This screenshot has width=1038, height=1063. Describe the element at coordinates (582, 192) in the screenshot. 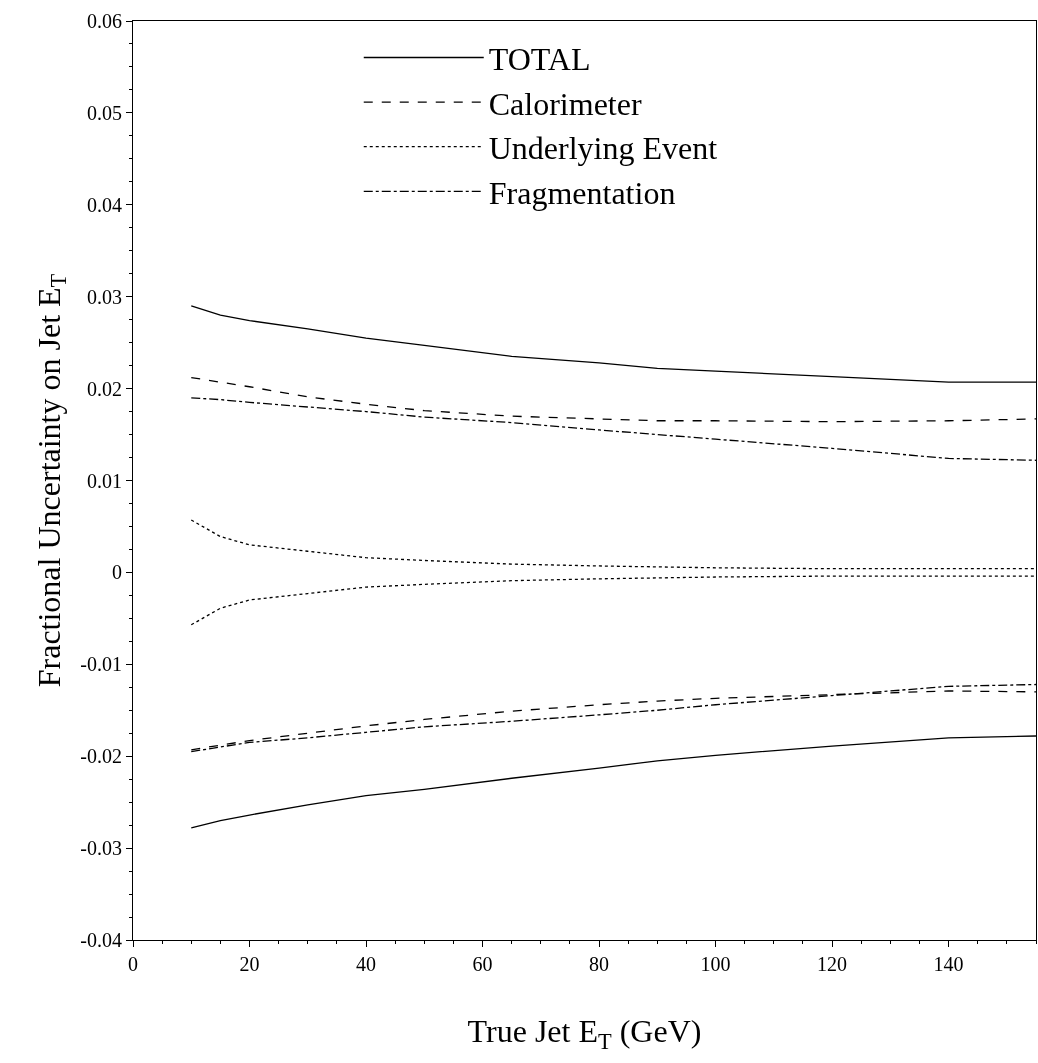

I see `legend-label: Fragmentation` at that location.